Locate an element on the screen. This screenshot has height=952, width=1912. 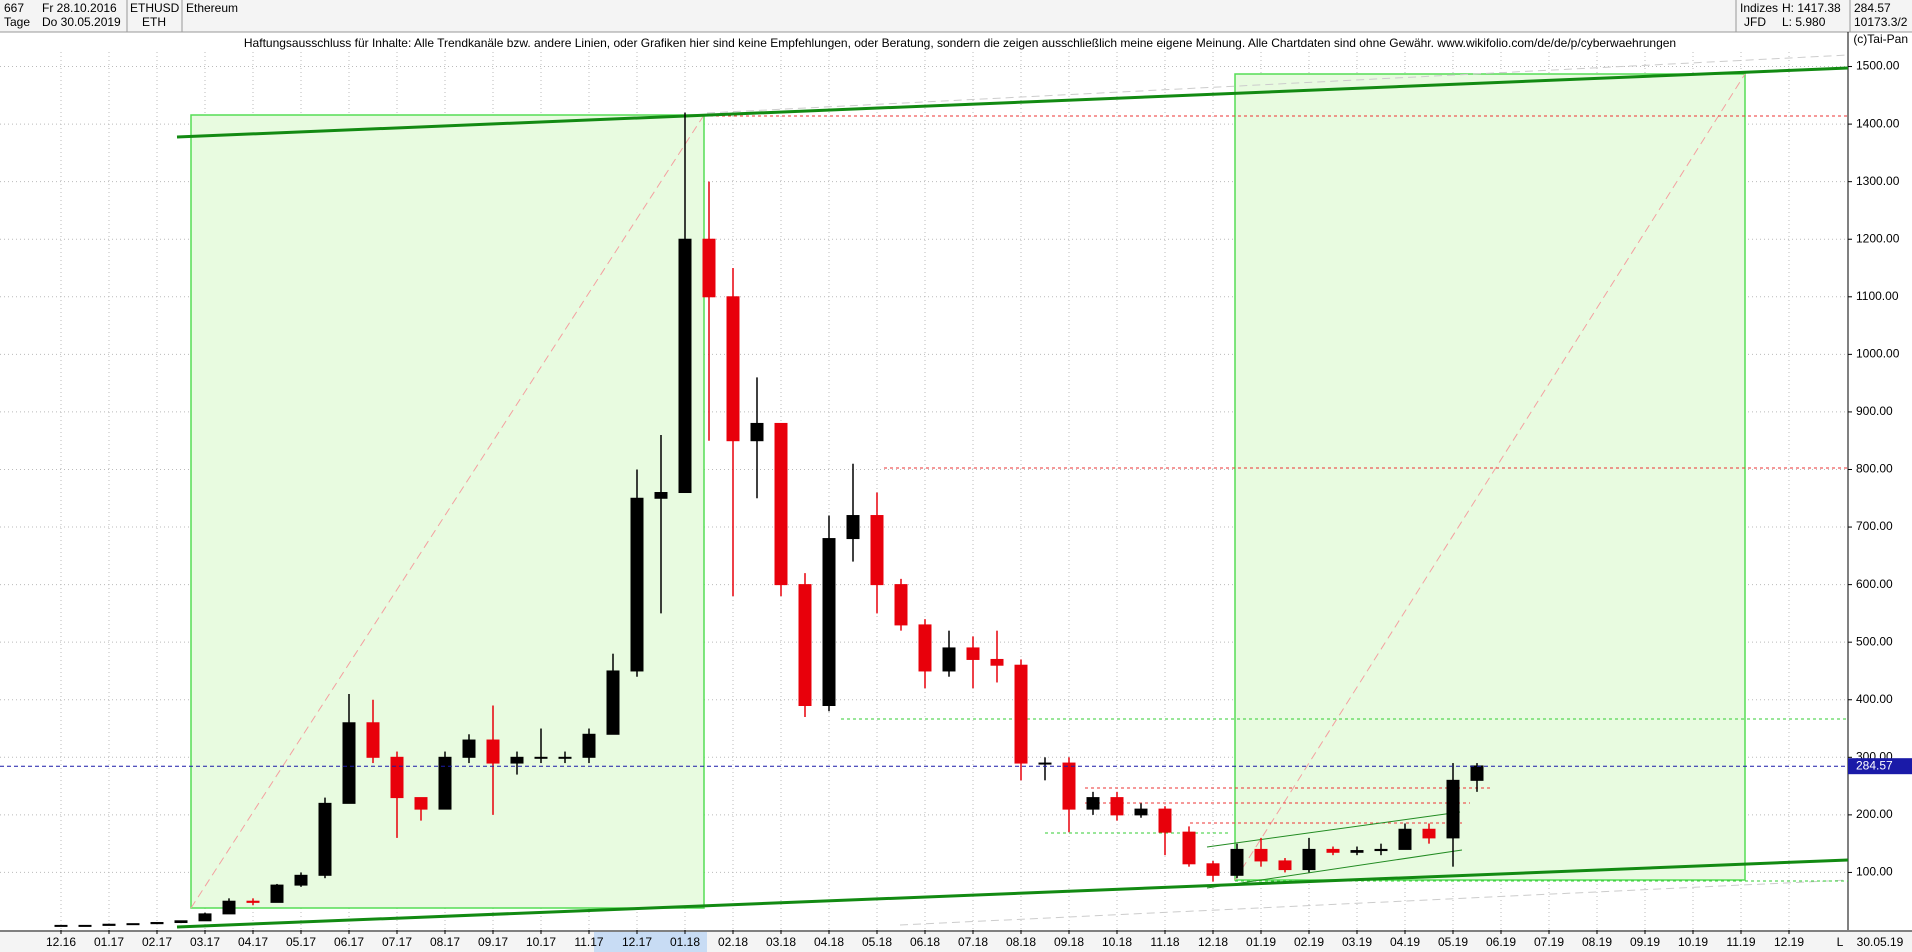
last-price-label: 284.57 is located at coordinates (1874, 765).